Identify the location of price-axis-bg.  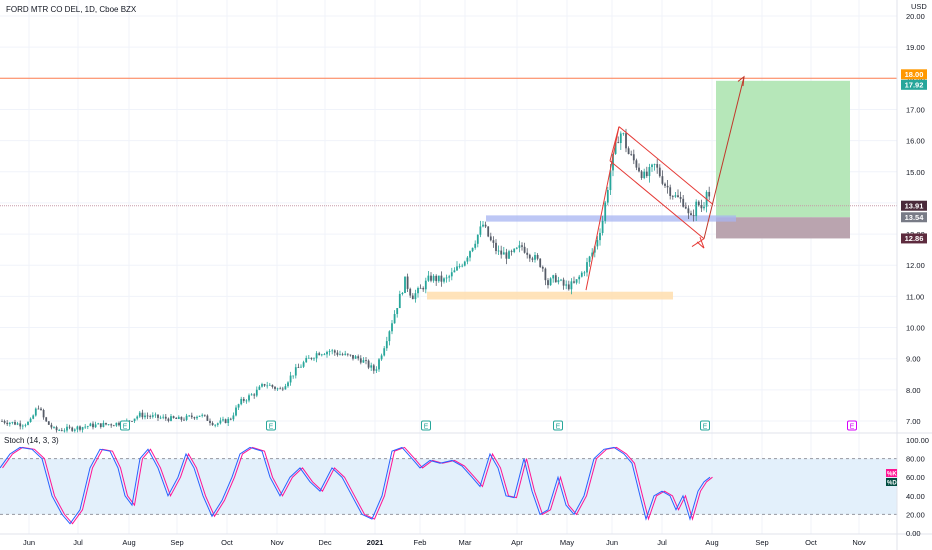
(914, 275).